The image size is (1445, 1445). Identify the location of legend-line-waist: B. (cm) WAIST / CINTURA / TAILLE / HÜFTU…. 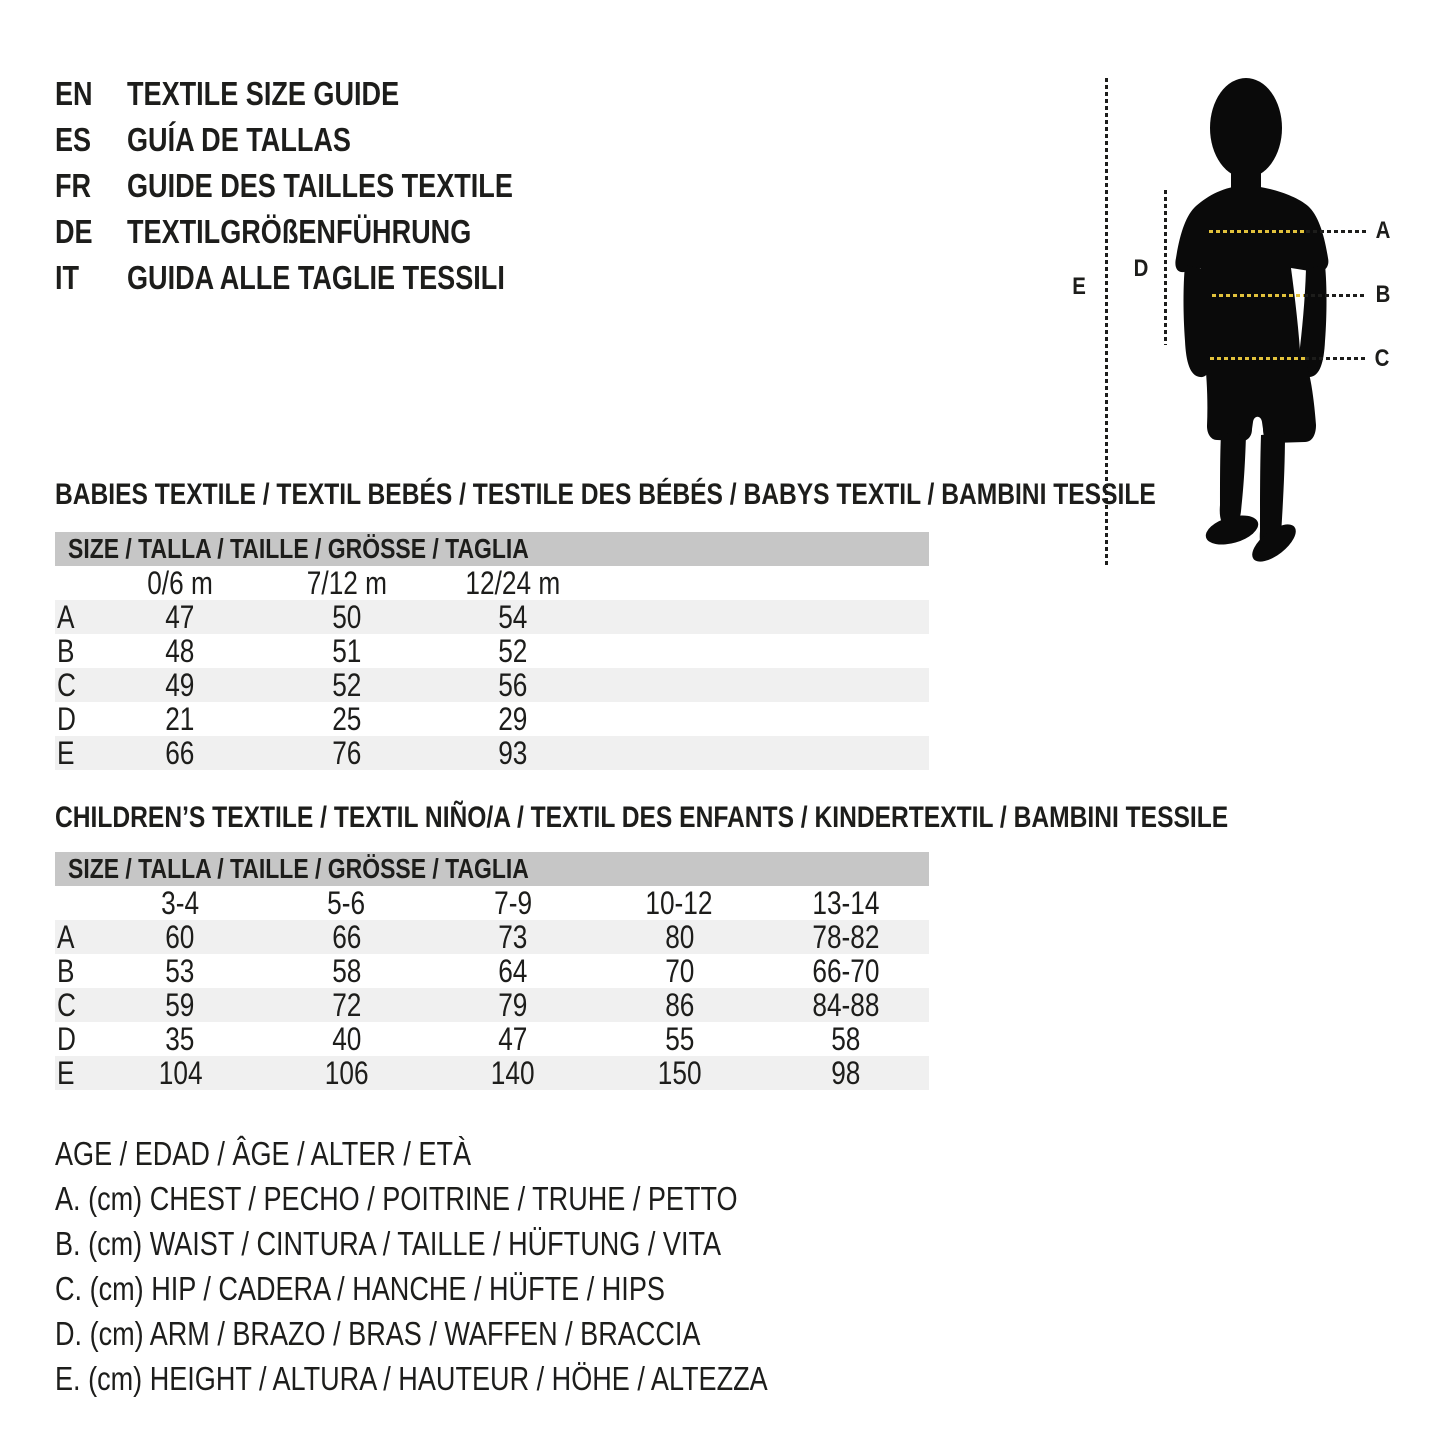
(388, 1243).